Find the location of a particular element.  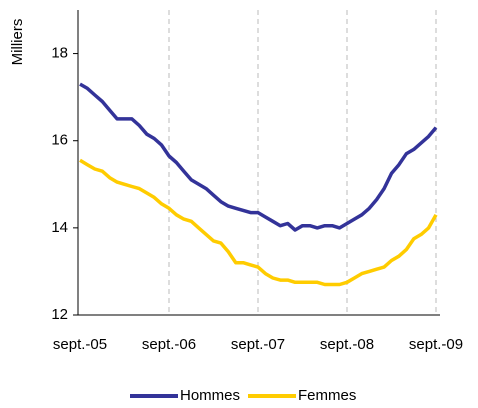

y-axis-label: Milliers is located at coordinates (17, 42).